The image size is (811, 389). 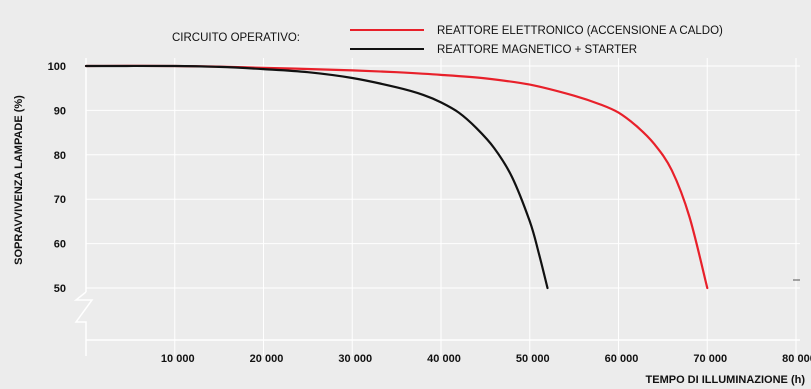 What do you see at coordinates (83, 323) in the screenshot?
I see `y-axis-break` at bounding box center [83, 323].